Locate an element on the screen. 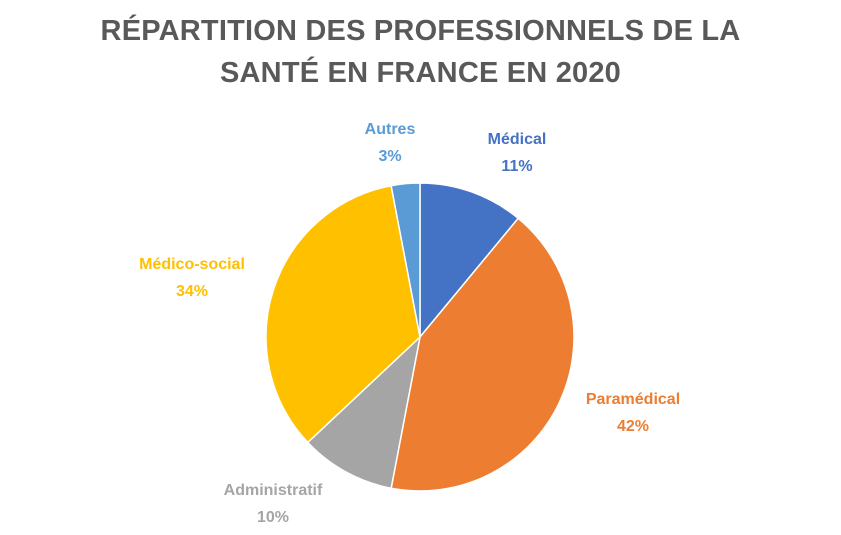 The width and height of the screenshot is (841, 535). slice-value-autres: 3% is located at coordinates (389, 156).